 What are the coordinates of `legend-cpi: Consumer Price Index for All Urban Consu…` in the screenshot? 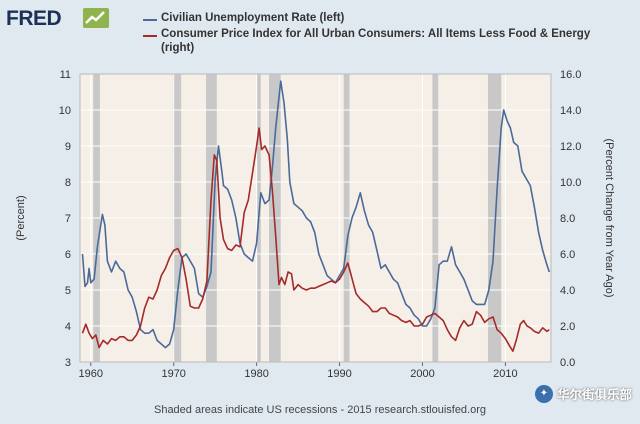 It's located at (378, 41).